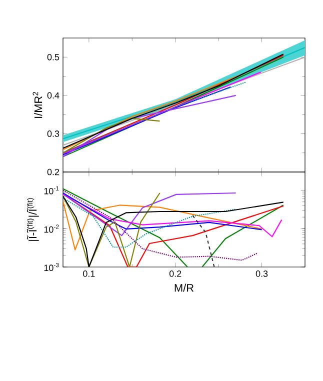  What do you see at coordinates (53, 133) in the screenshot?
I see `y-tick-label: 0.3` at bounding box center [53, 133].